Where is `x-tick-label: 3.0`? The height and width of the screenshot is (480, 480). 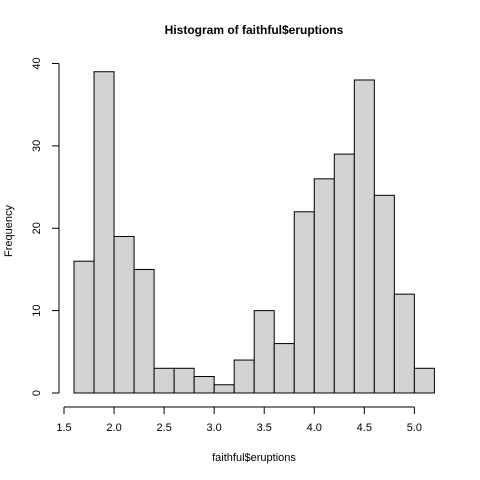
x-tick-label: 3.0 is located at coordinates (214, 428).